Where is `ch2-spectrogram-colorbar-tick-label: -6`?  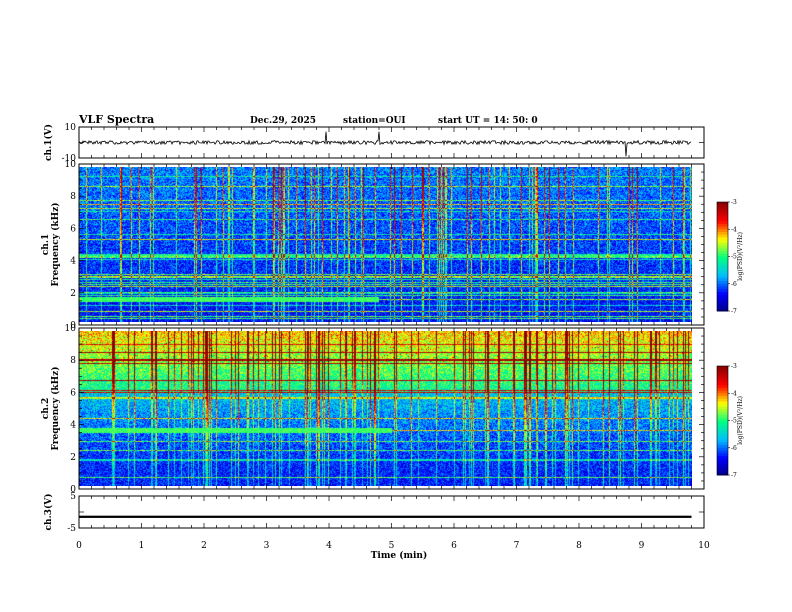
ch2-spectrogram-colorbar-tick-label: -6 is located at coordinates (734, 448).